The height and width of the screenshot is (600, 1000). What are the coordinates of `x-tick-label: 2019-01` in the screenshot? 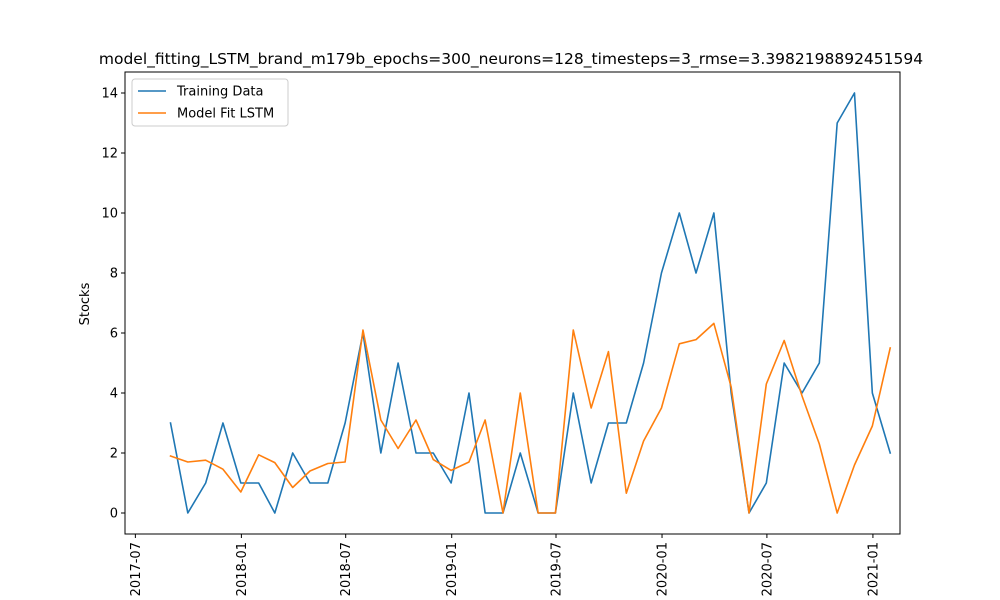 It's located at (452, 569).